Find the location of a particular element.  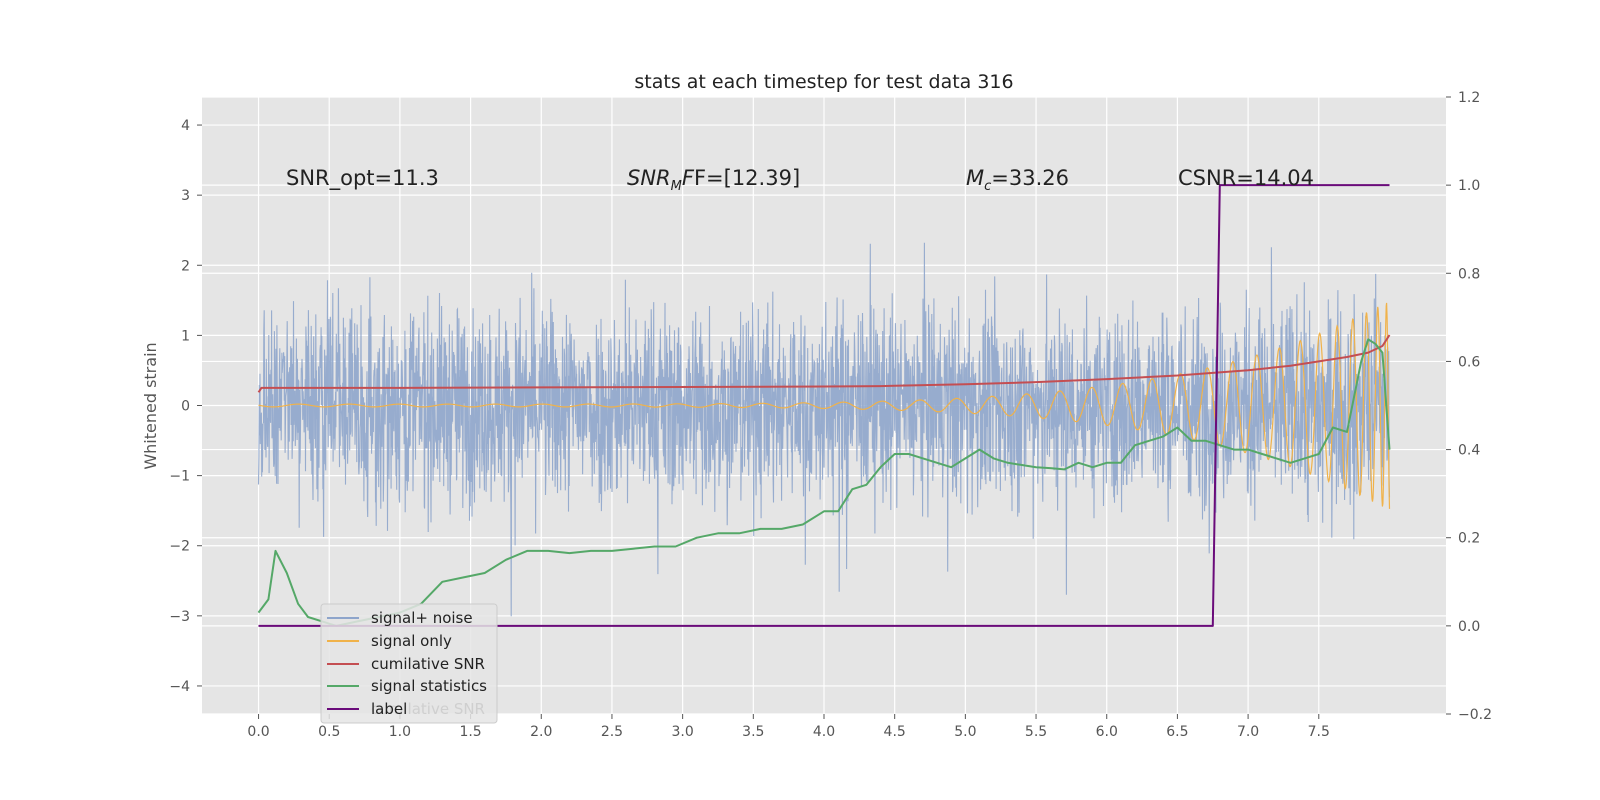

x-tick-label-0: 0.0 is located at coordinates (258, 732).